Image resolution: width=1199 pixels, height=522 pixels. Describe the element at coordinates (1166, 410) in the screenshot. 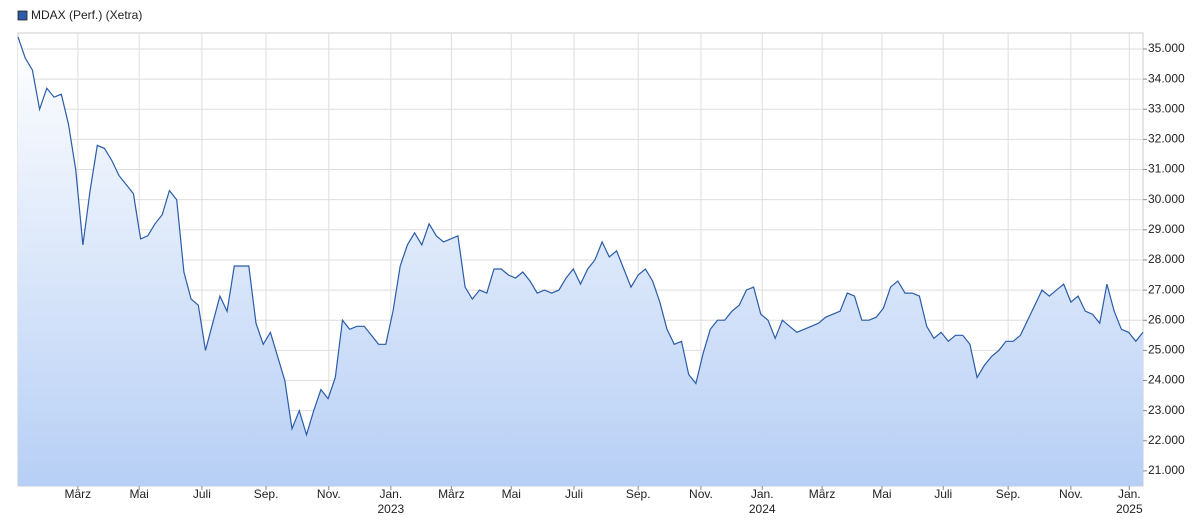

I see `y-tick-label: 23.000` at that location.